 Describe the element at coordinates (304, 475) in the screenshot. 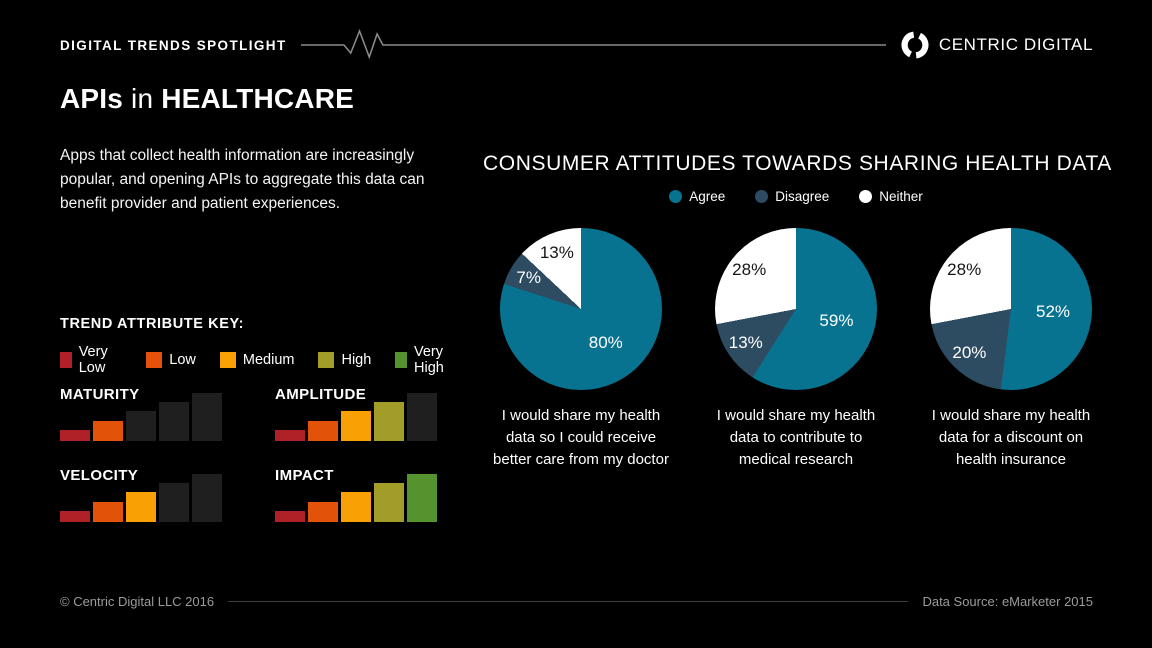

I see `attribute-name: IMPACT` at that location.